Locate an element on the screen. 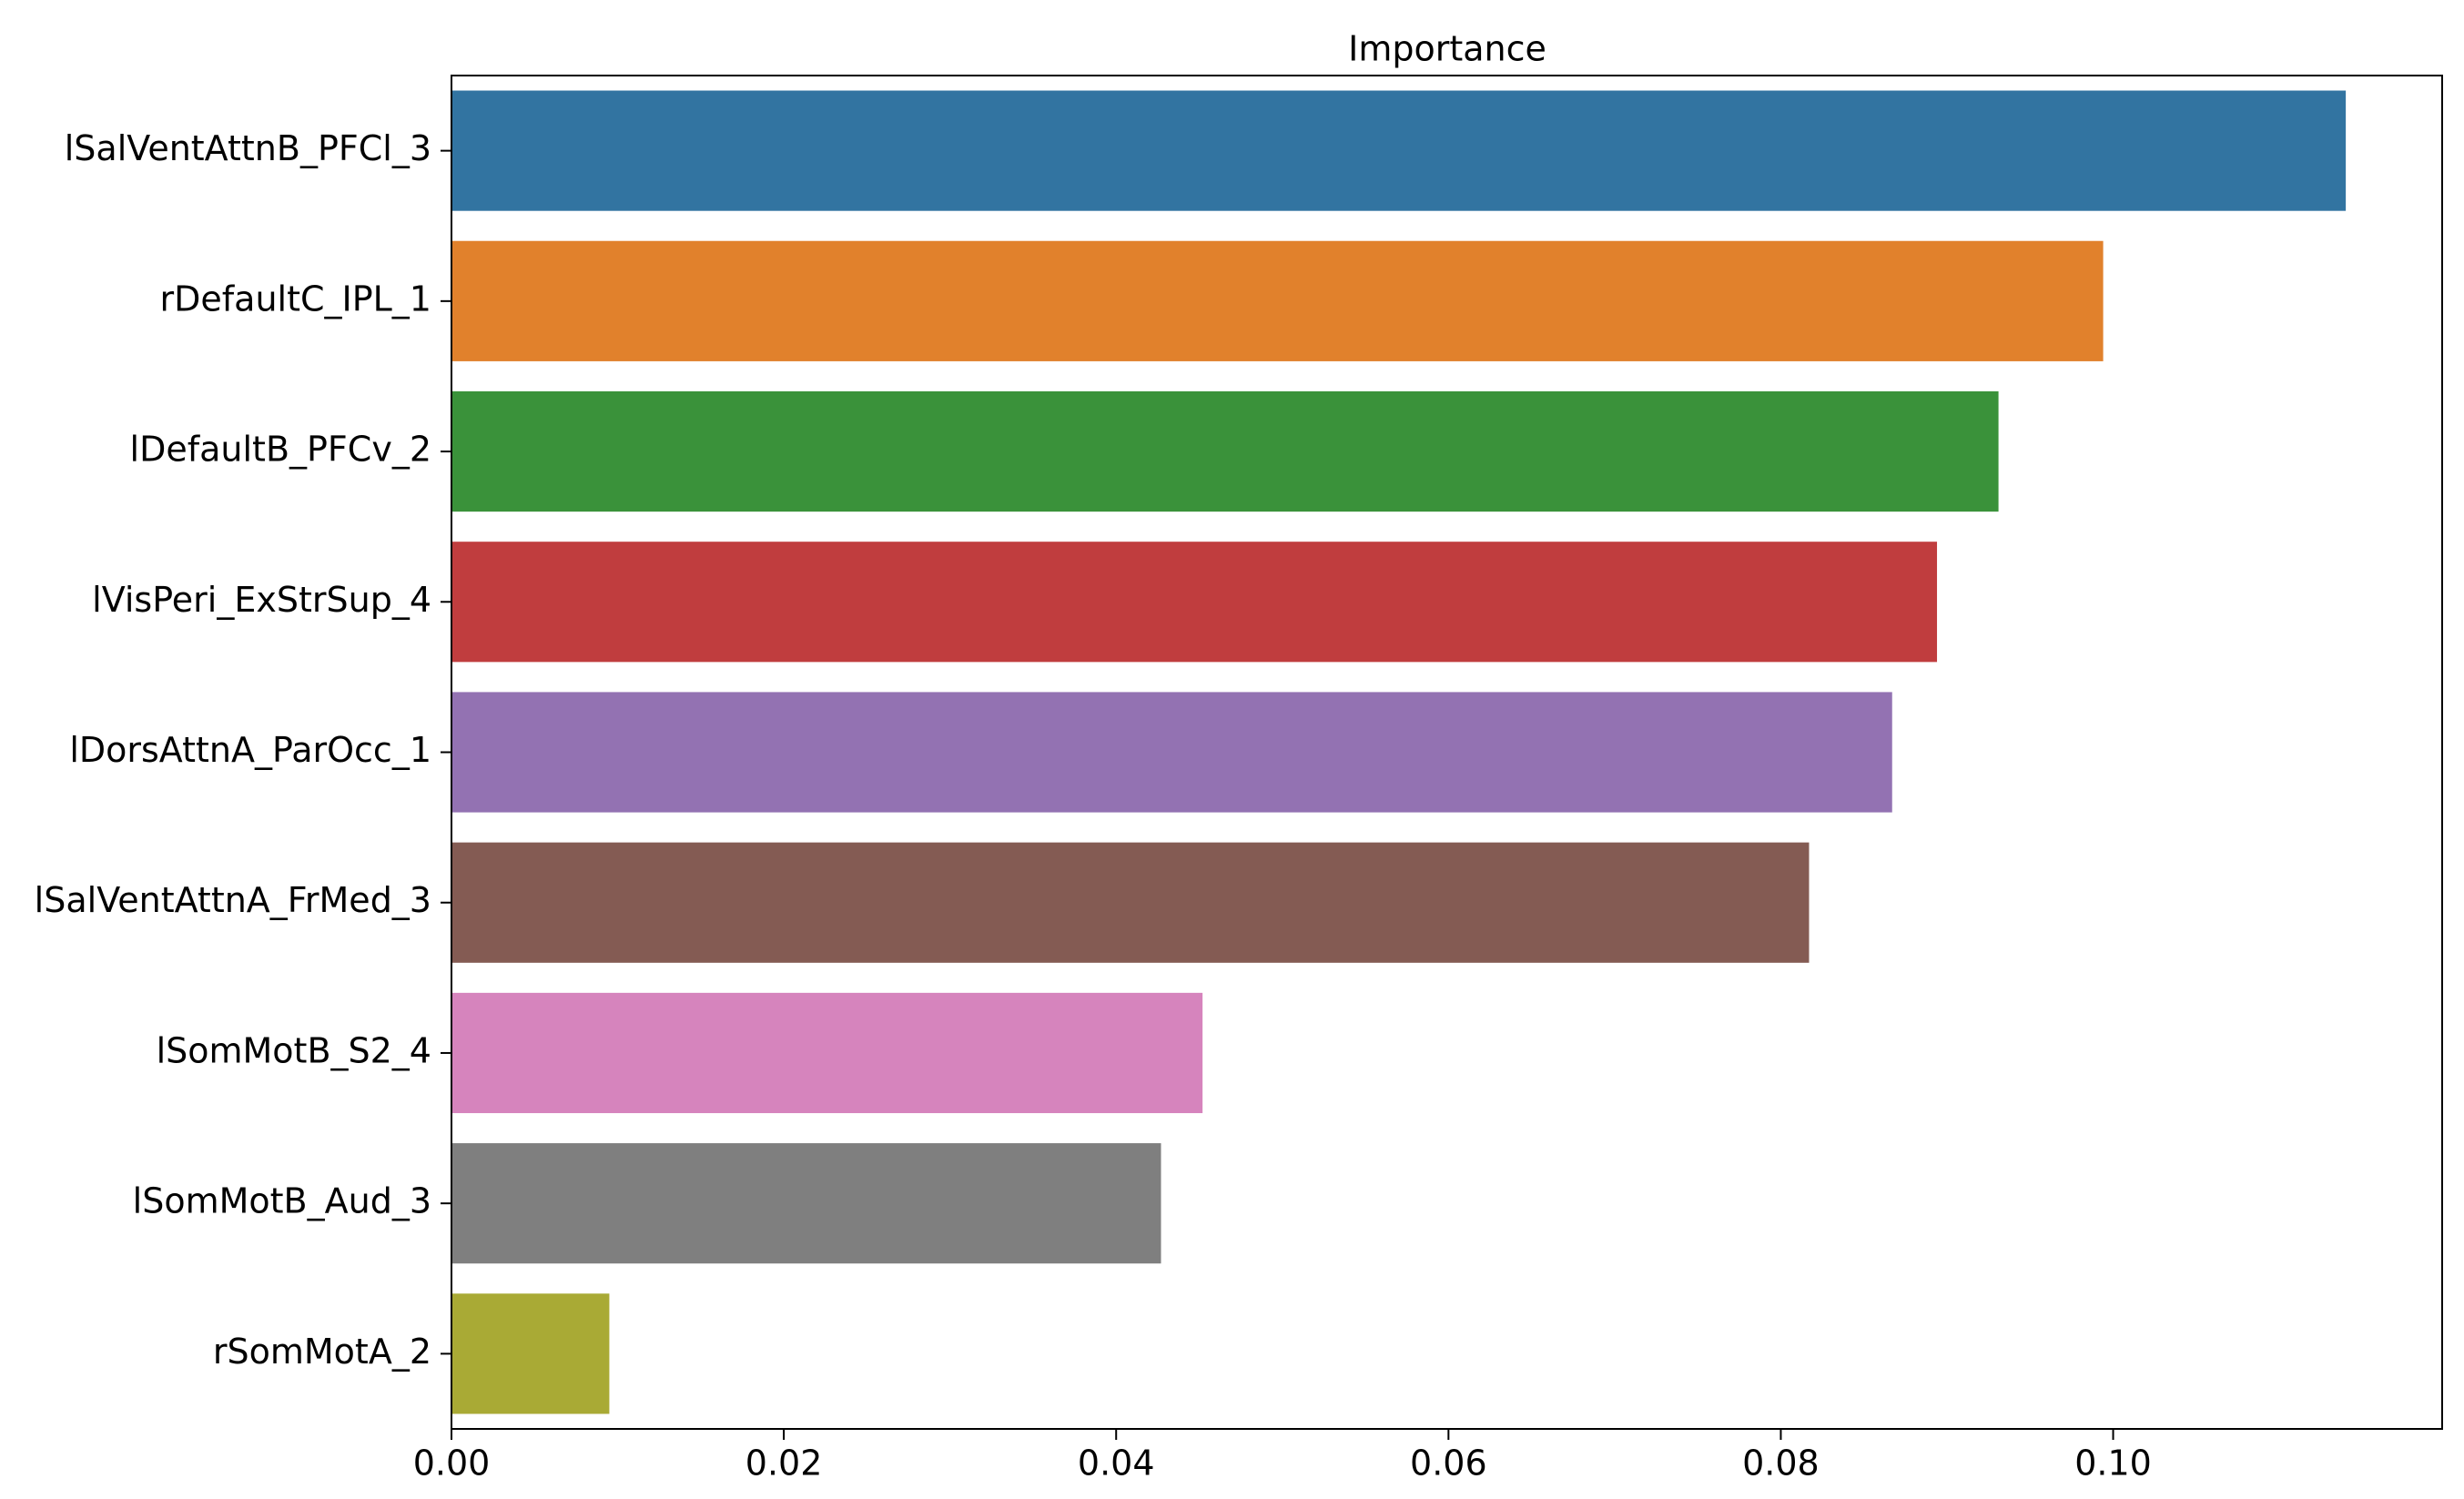 Image resolution: width=2464 pixels, height=1499 pixels. y-tick-label: rDefaultC_IPL_1 is located at coordinates (296, 299).